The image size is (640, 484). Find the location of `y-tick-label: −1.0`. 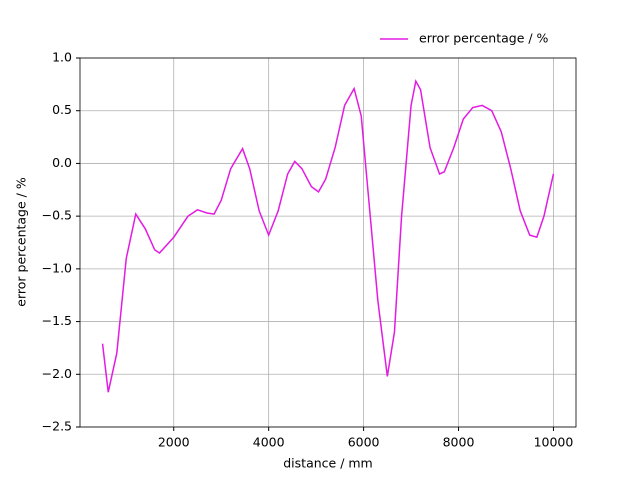

y-tick-label: −1.0 is located at coordinates (57, 267).